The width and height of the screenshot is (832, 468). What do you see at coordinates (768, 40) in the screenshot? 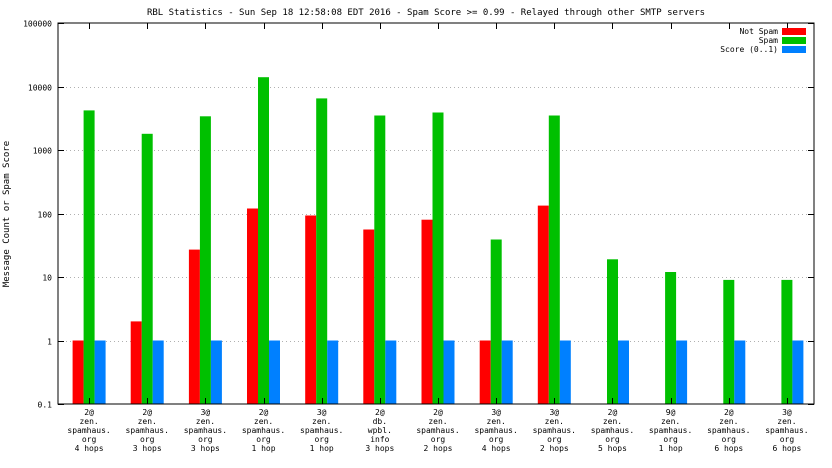
I see `legend-label: Spam` at bounding box center [768, 40].